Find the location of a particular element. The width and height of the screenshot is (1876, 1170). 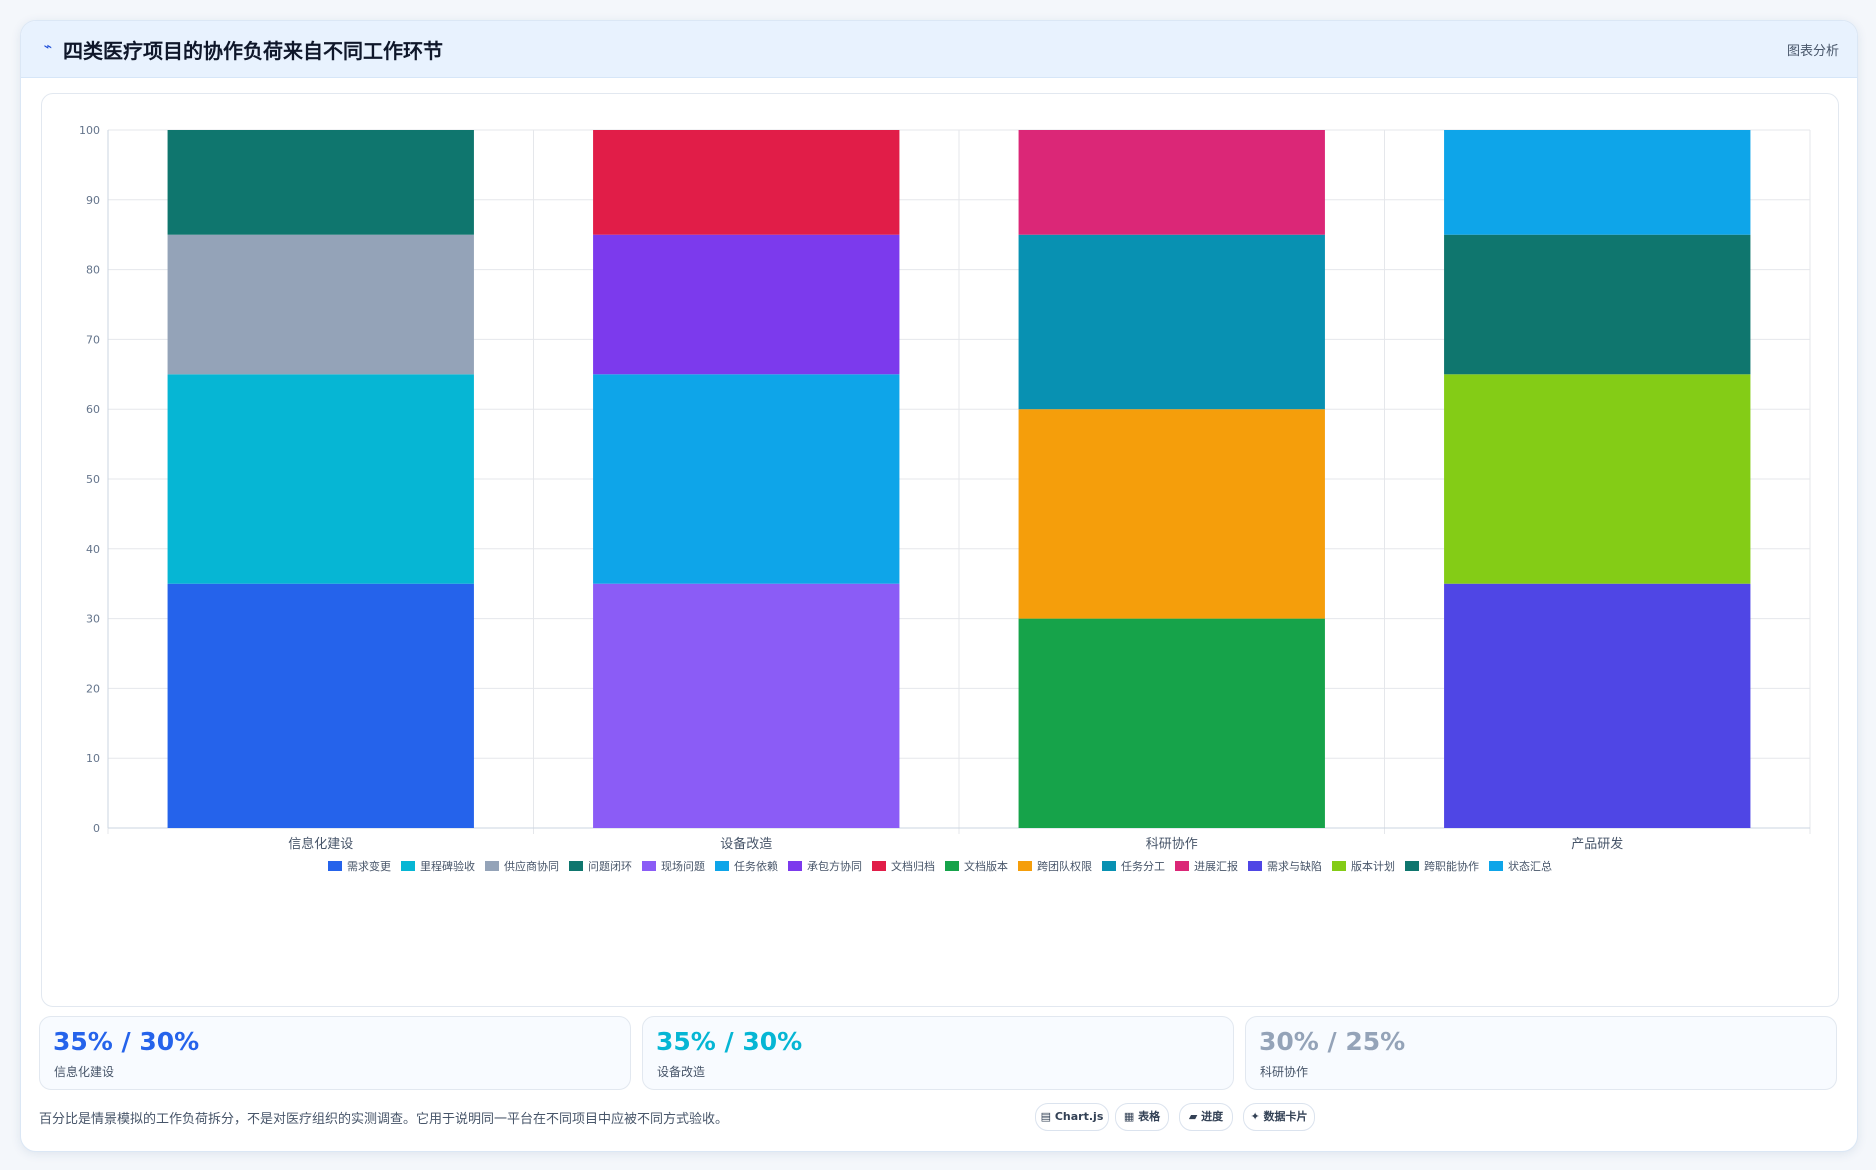

x-tick-label: 科研协作 is located at coordinates (1172, 844).